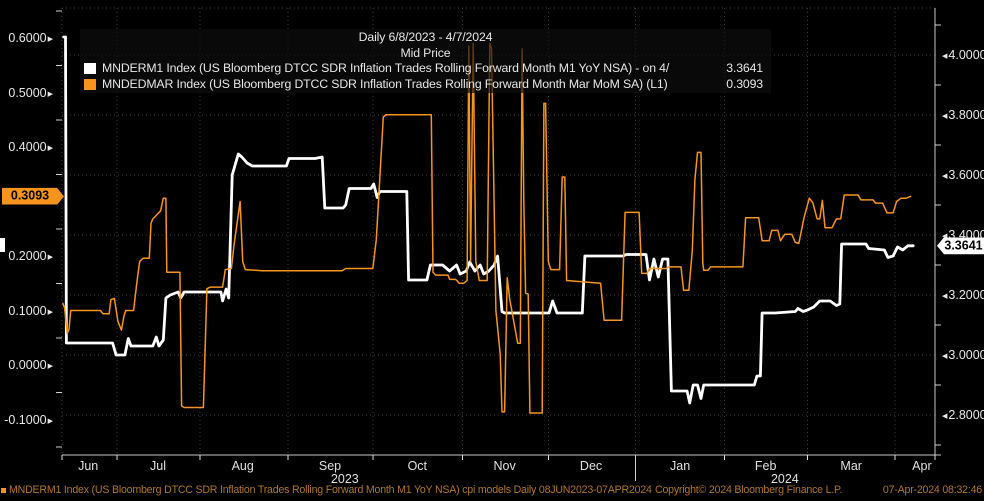 The image size is (984, 501). What do you see at coordinates (960, 246) in the screenshot?
I see `last-value-badge-right: 3.3641` at bounding box center [960, 246].